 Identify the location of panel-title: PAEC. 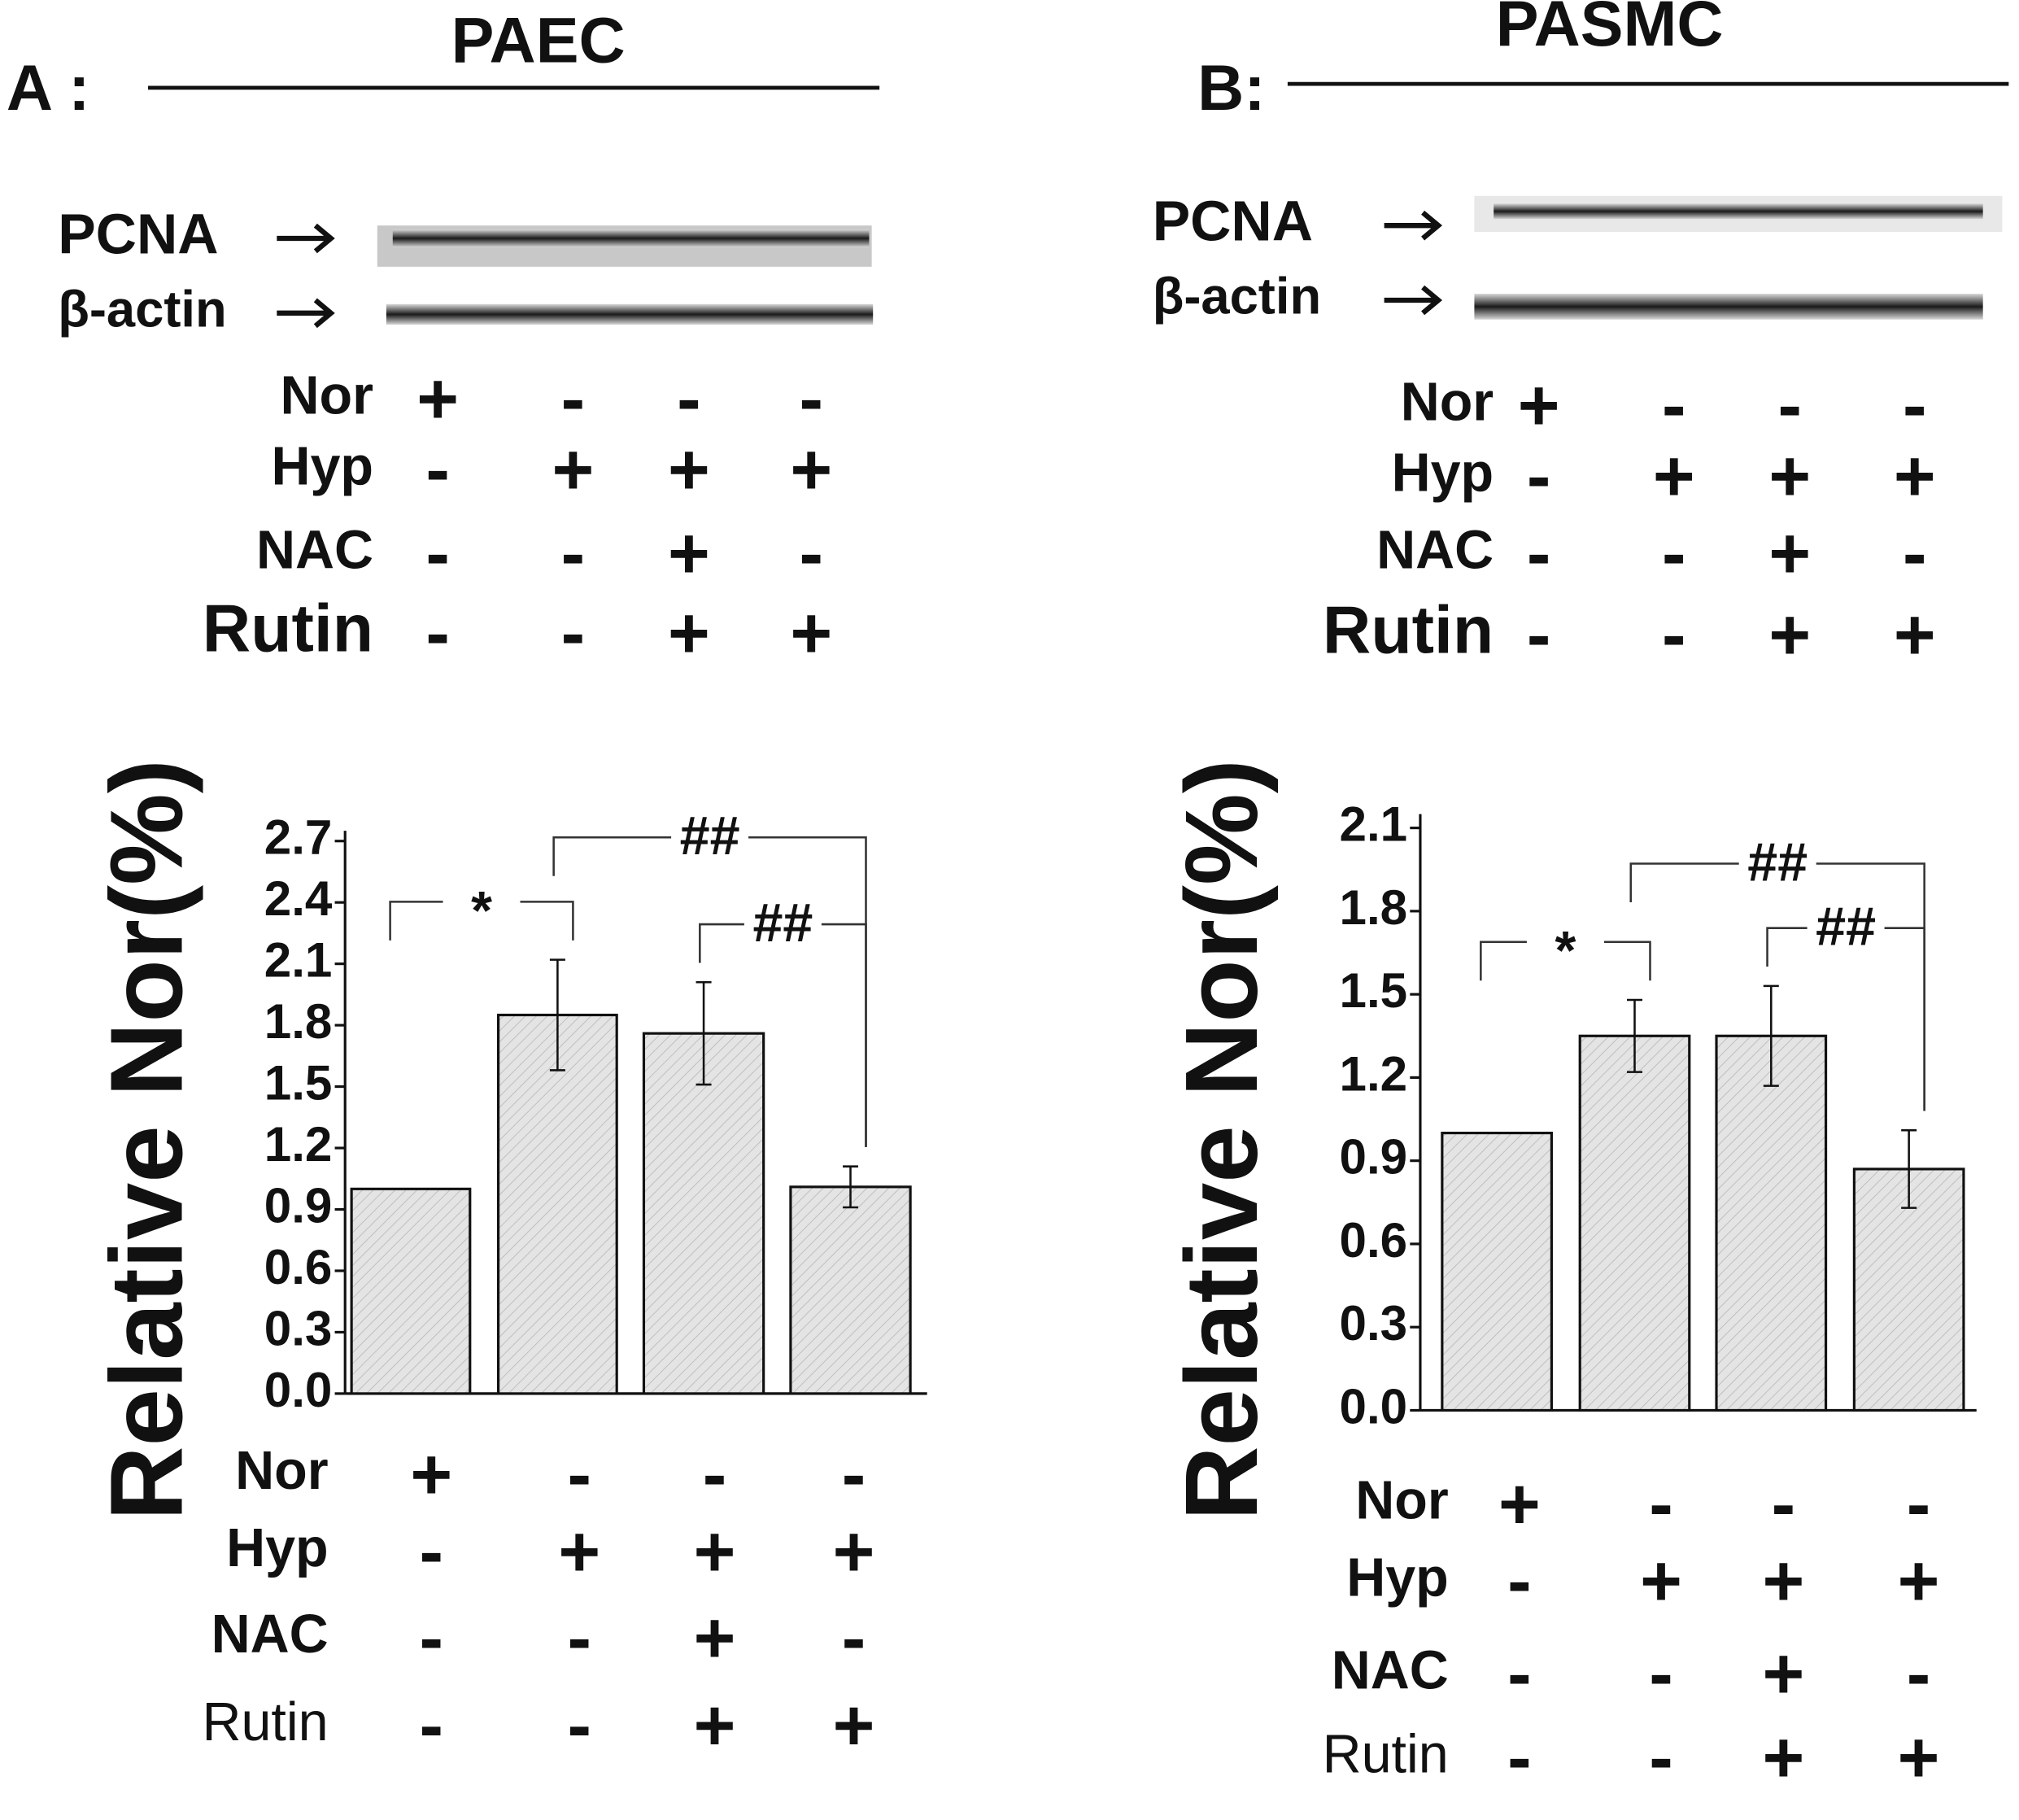
(539, 39).